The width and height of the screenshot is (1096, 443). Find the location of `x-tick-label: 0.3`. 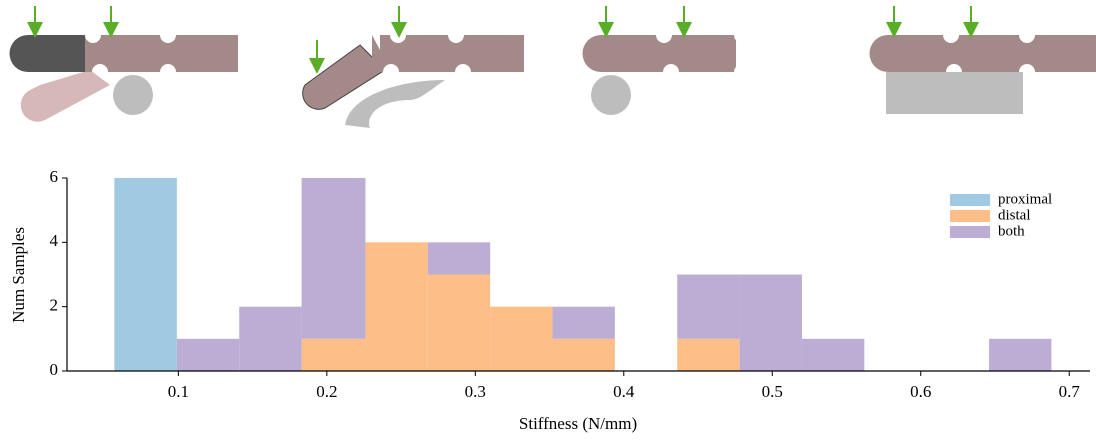

x-tick-label: 0.3 is located at coordinates (475, 391).